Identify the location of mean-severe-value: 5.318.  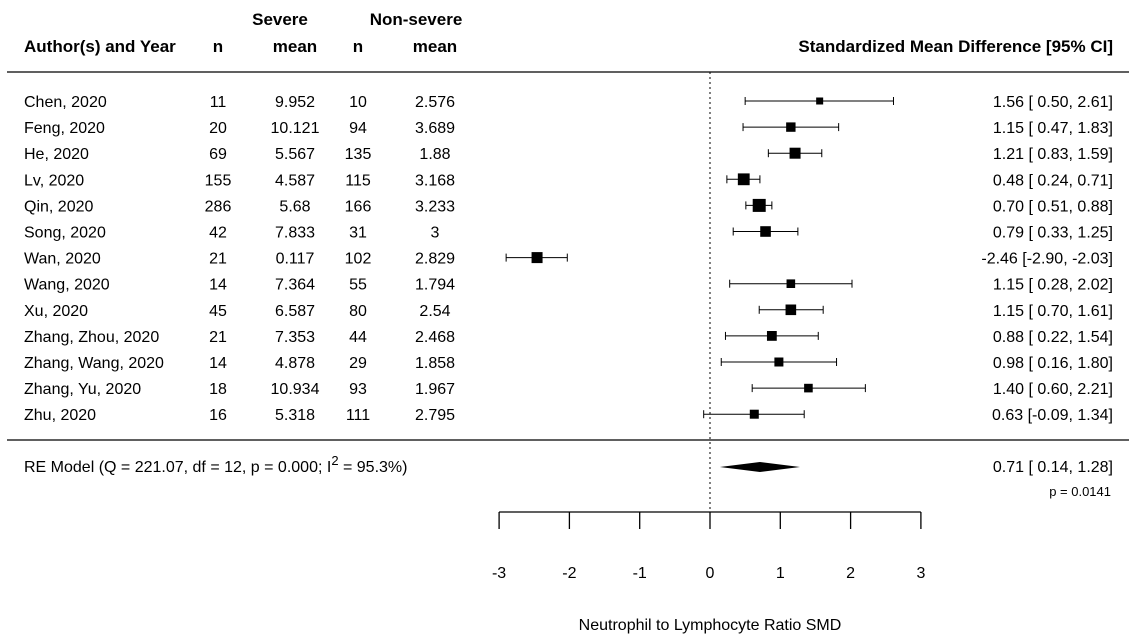
(295, 415).